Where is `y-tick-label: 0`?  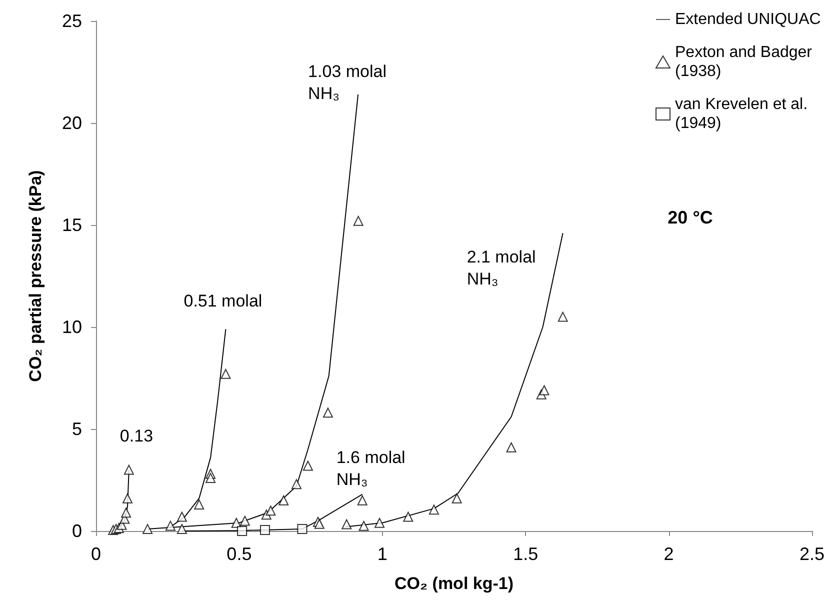 y-tick-label: 0 is located at coordinates (77, 531).